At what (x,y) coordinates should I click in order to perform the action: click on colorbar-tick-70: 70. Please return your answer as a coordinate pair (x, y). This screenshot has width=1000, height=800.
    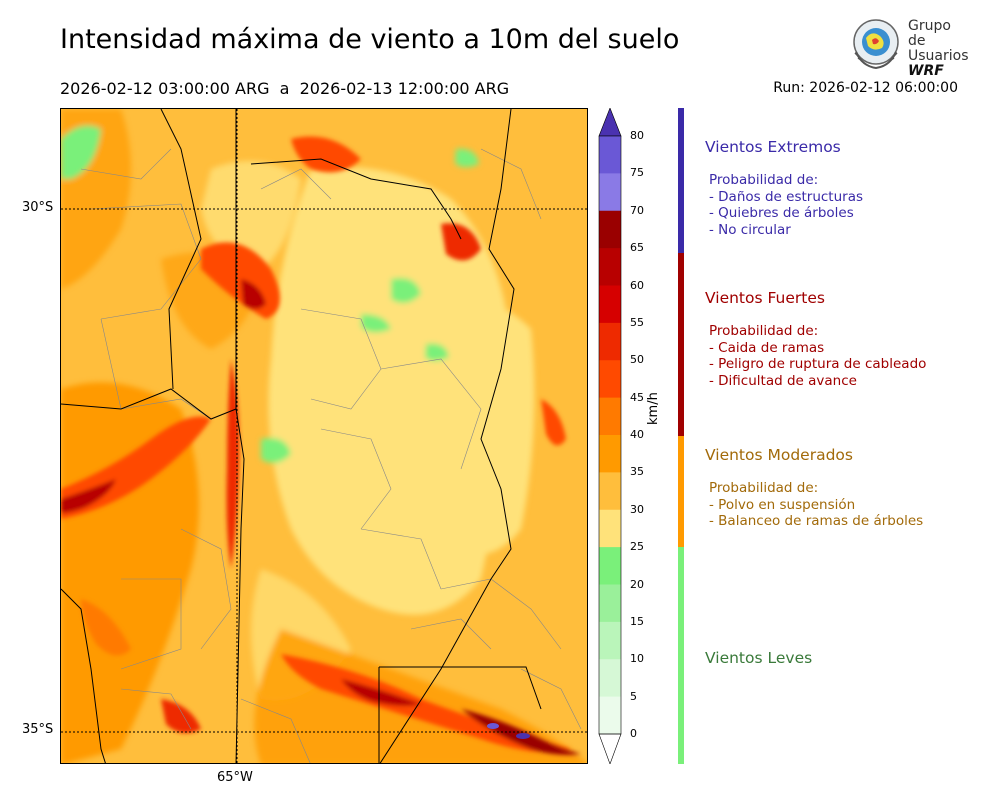
    Looking at the image, I should click on (637, 210).